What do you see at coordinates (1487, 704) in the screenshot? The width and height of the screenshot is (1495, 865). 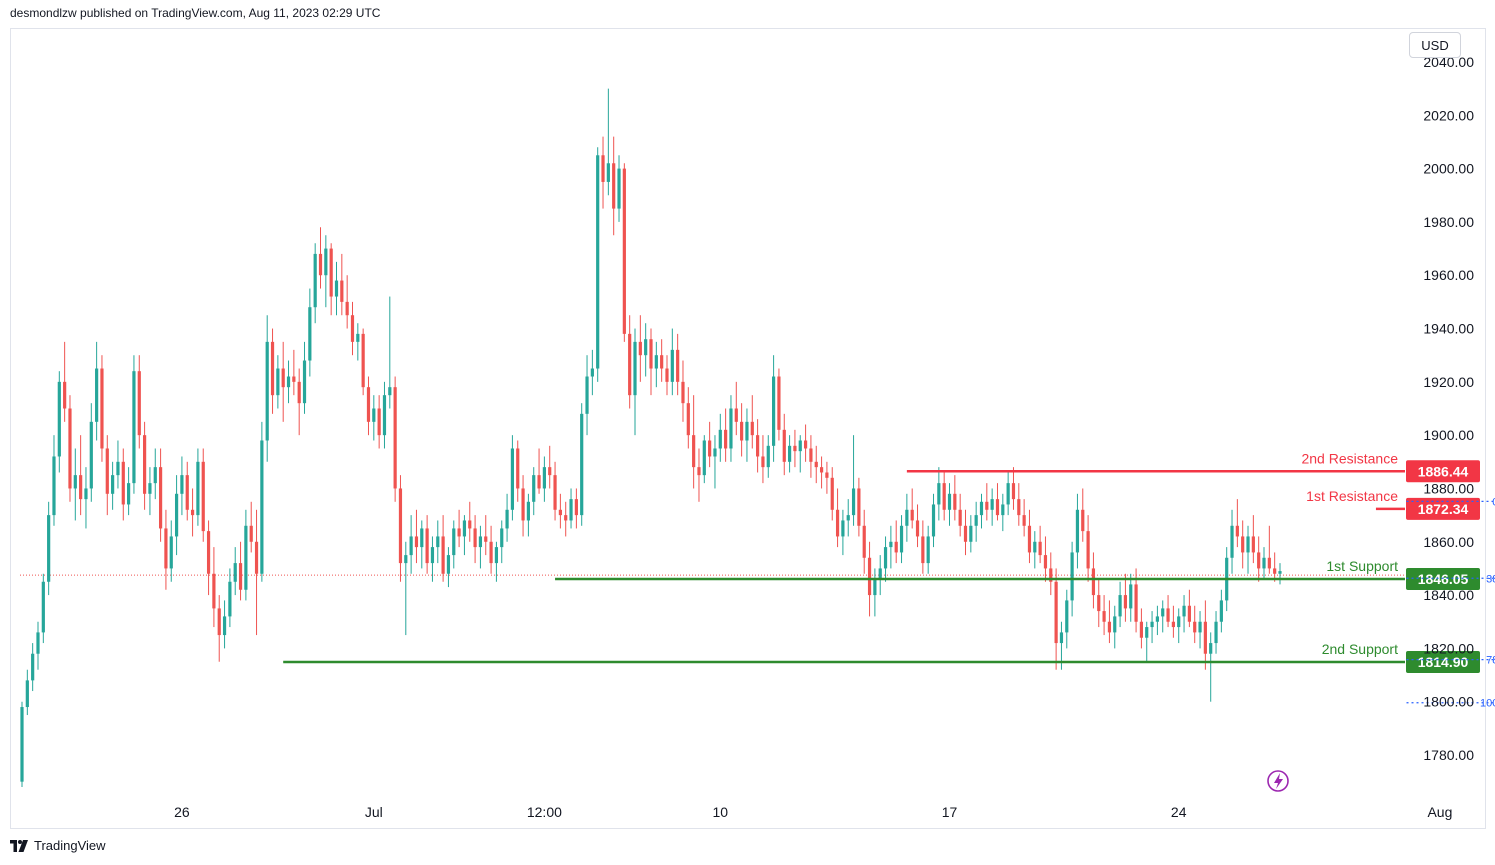 I see `fib-label: 100.00%(1799.62)` at bounding box center [1487, 704].